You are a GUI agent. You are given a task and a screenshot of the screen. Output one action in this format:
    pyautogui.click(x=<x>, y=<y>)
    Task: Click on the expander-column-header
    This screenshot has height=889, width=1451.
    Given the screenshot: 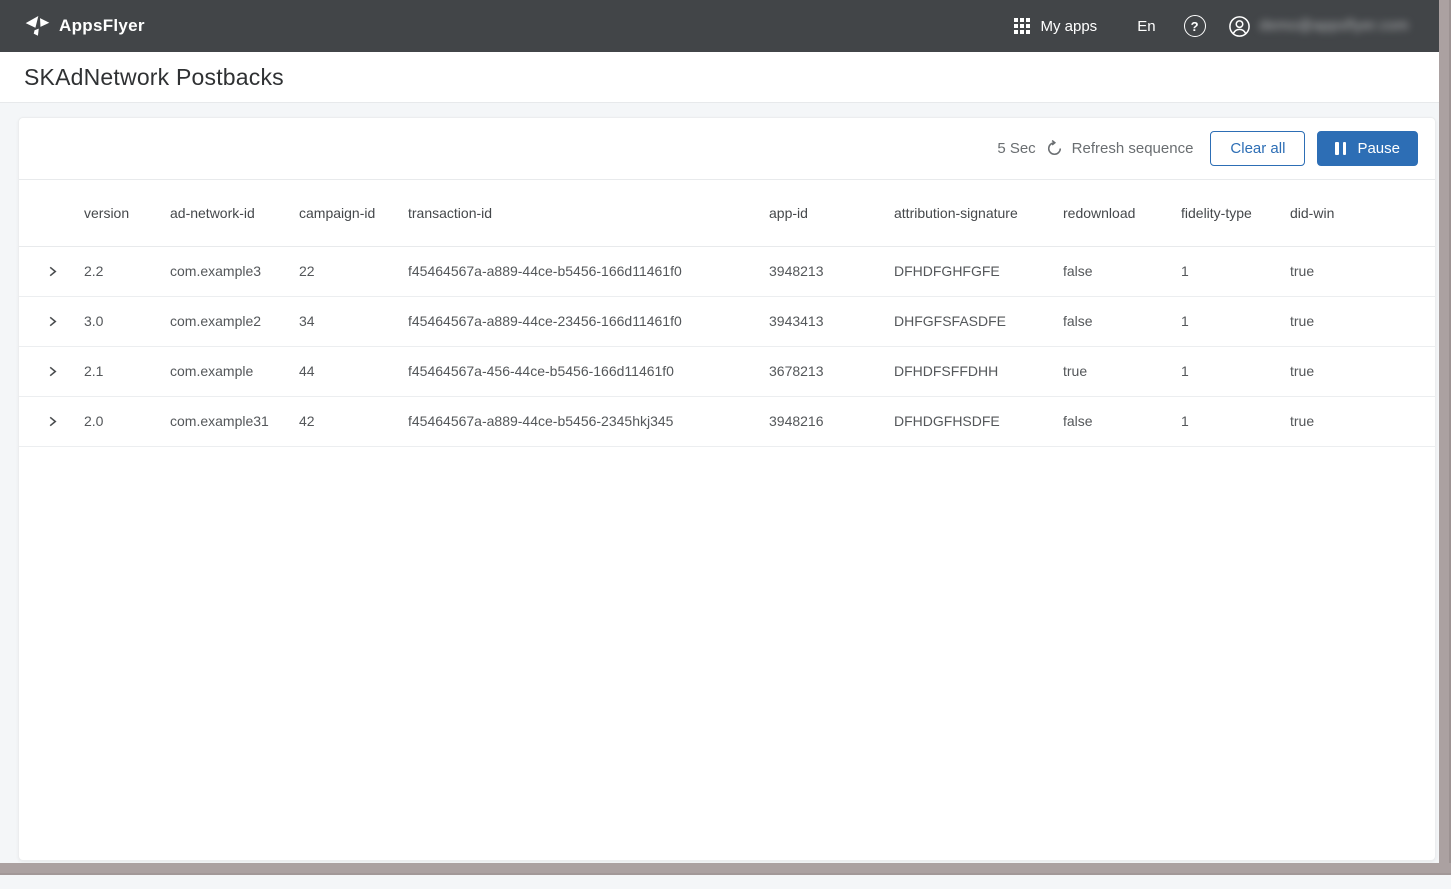 What is the action you would take?
    pyautogui.click(x=51, y=213)
    